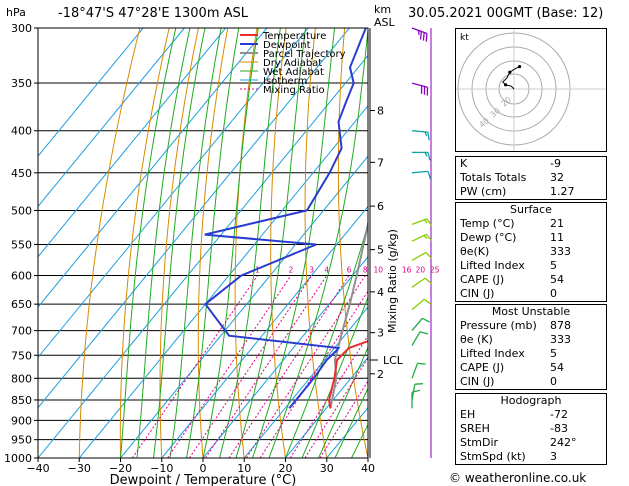 The height and width of the screenshot is (486, 629). I want to click on mixing-ratio-axis-label: Mixing Ratio (g/kg), so click(392, 281).